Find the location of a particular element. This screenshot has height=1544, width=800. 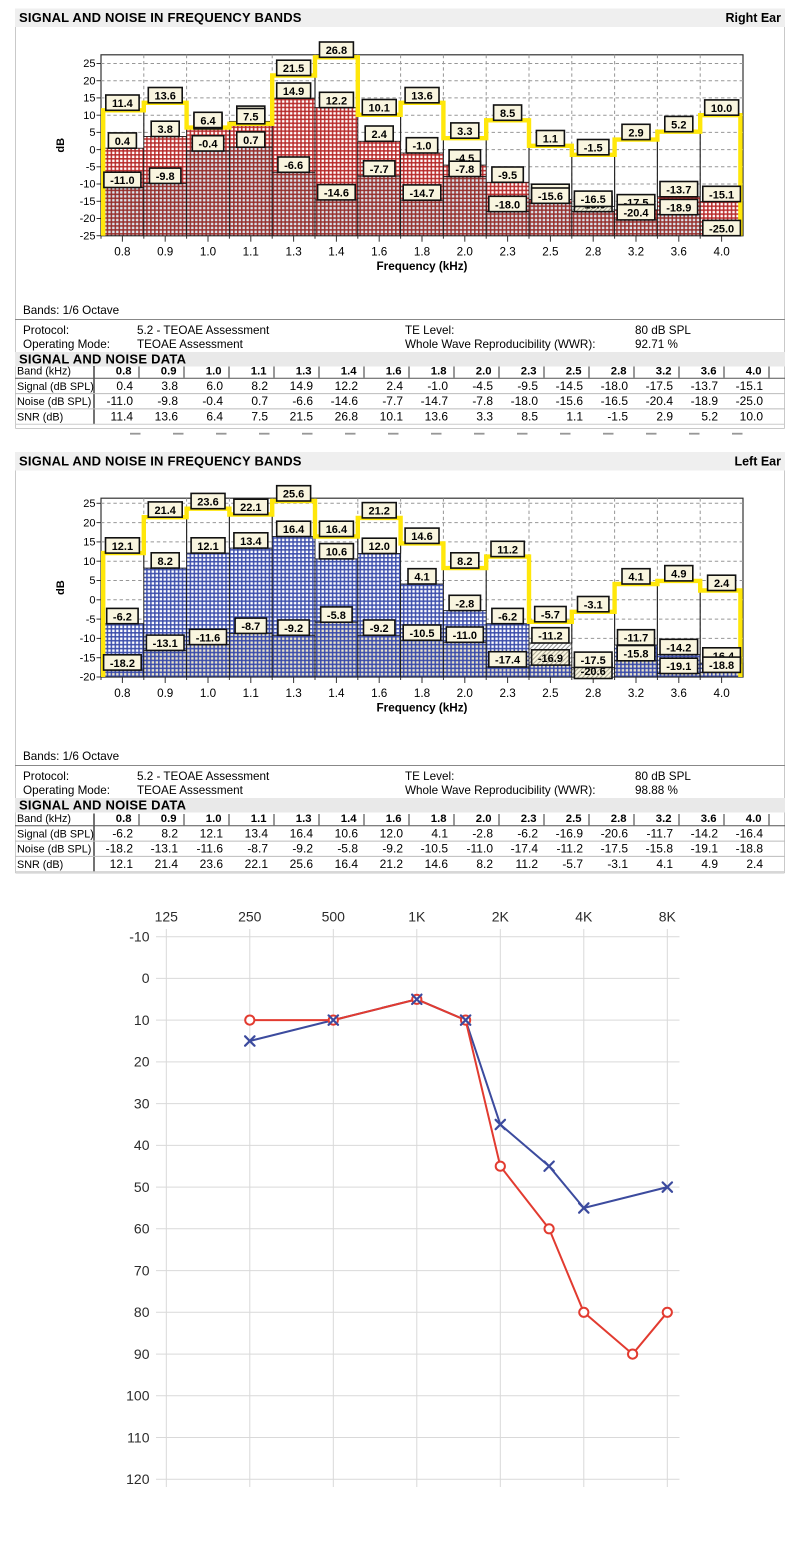

svg-text: Signal (dB SPL) is located at coordinates (55, 834).